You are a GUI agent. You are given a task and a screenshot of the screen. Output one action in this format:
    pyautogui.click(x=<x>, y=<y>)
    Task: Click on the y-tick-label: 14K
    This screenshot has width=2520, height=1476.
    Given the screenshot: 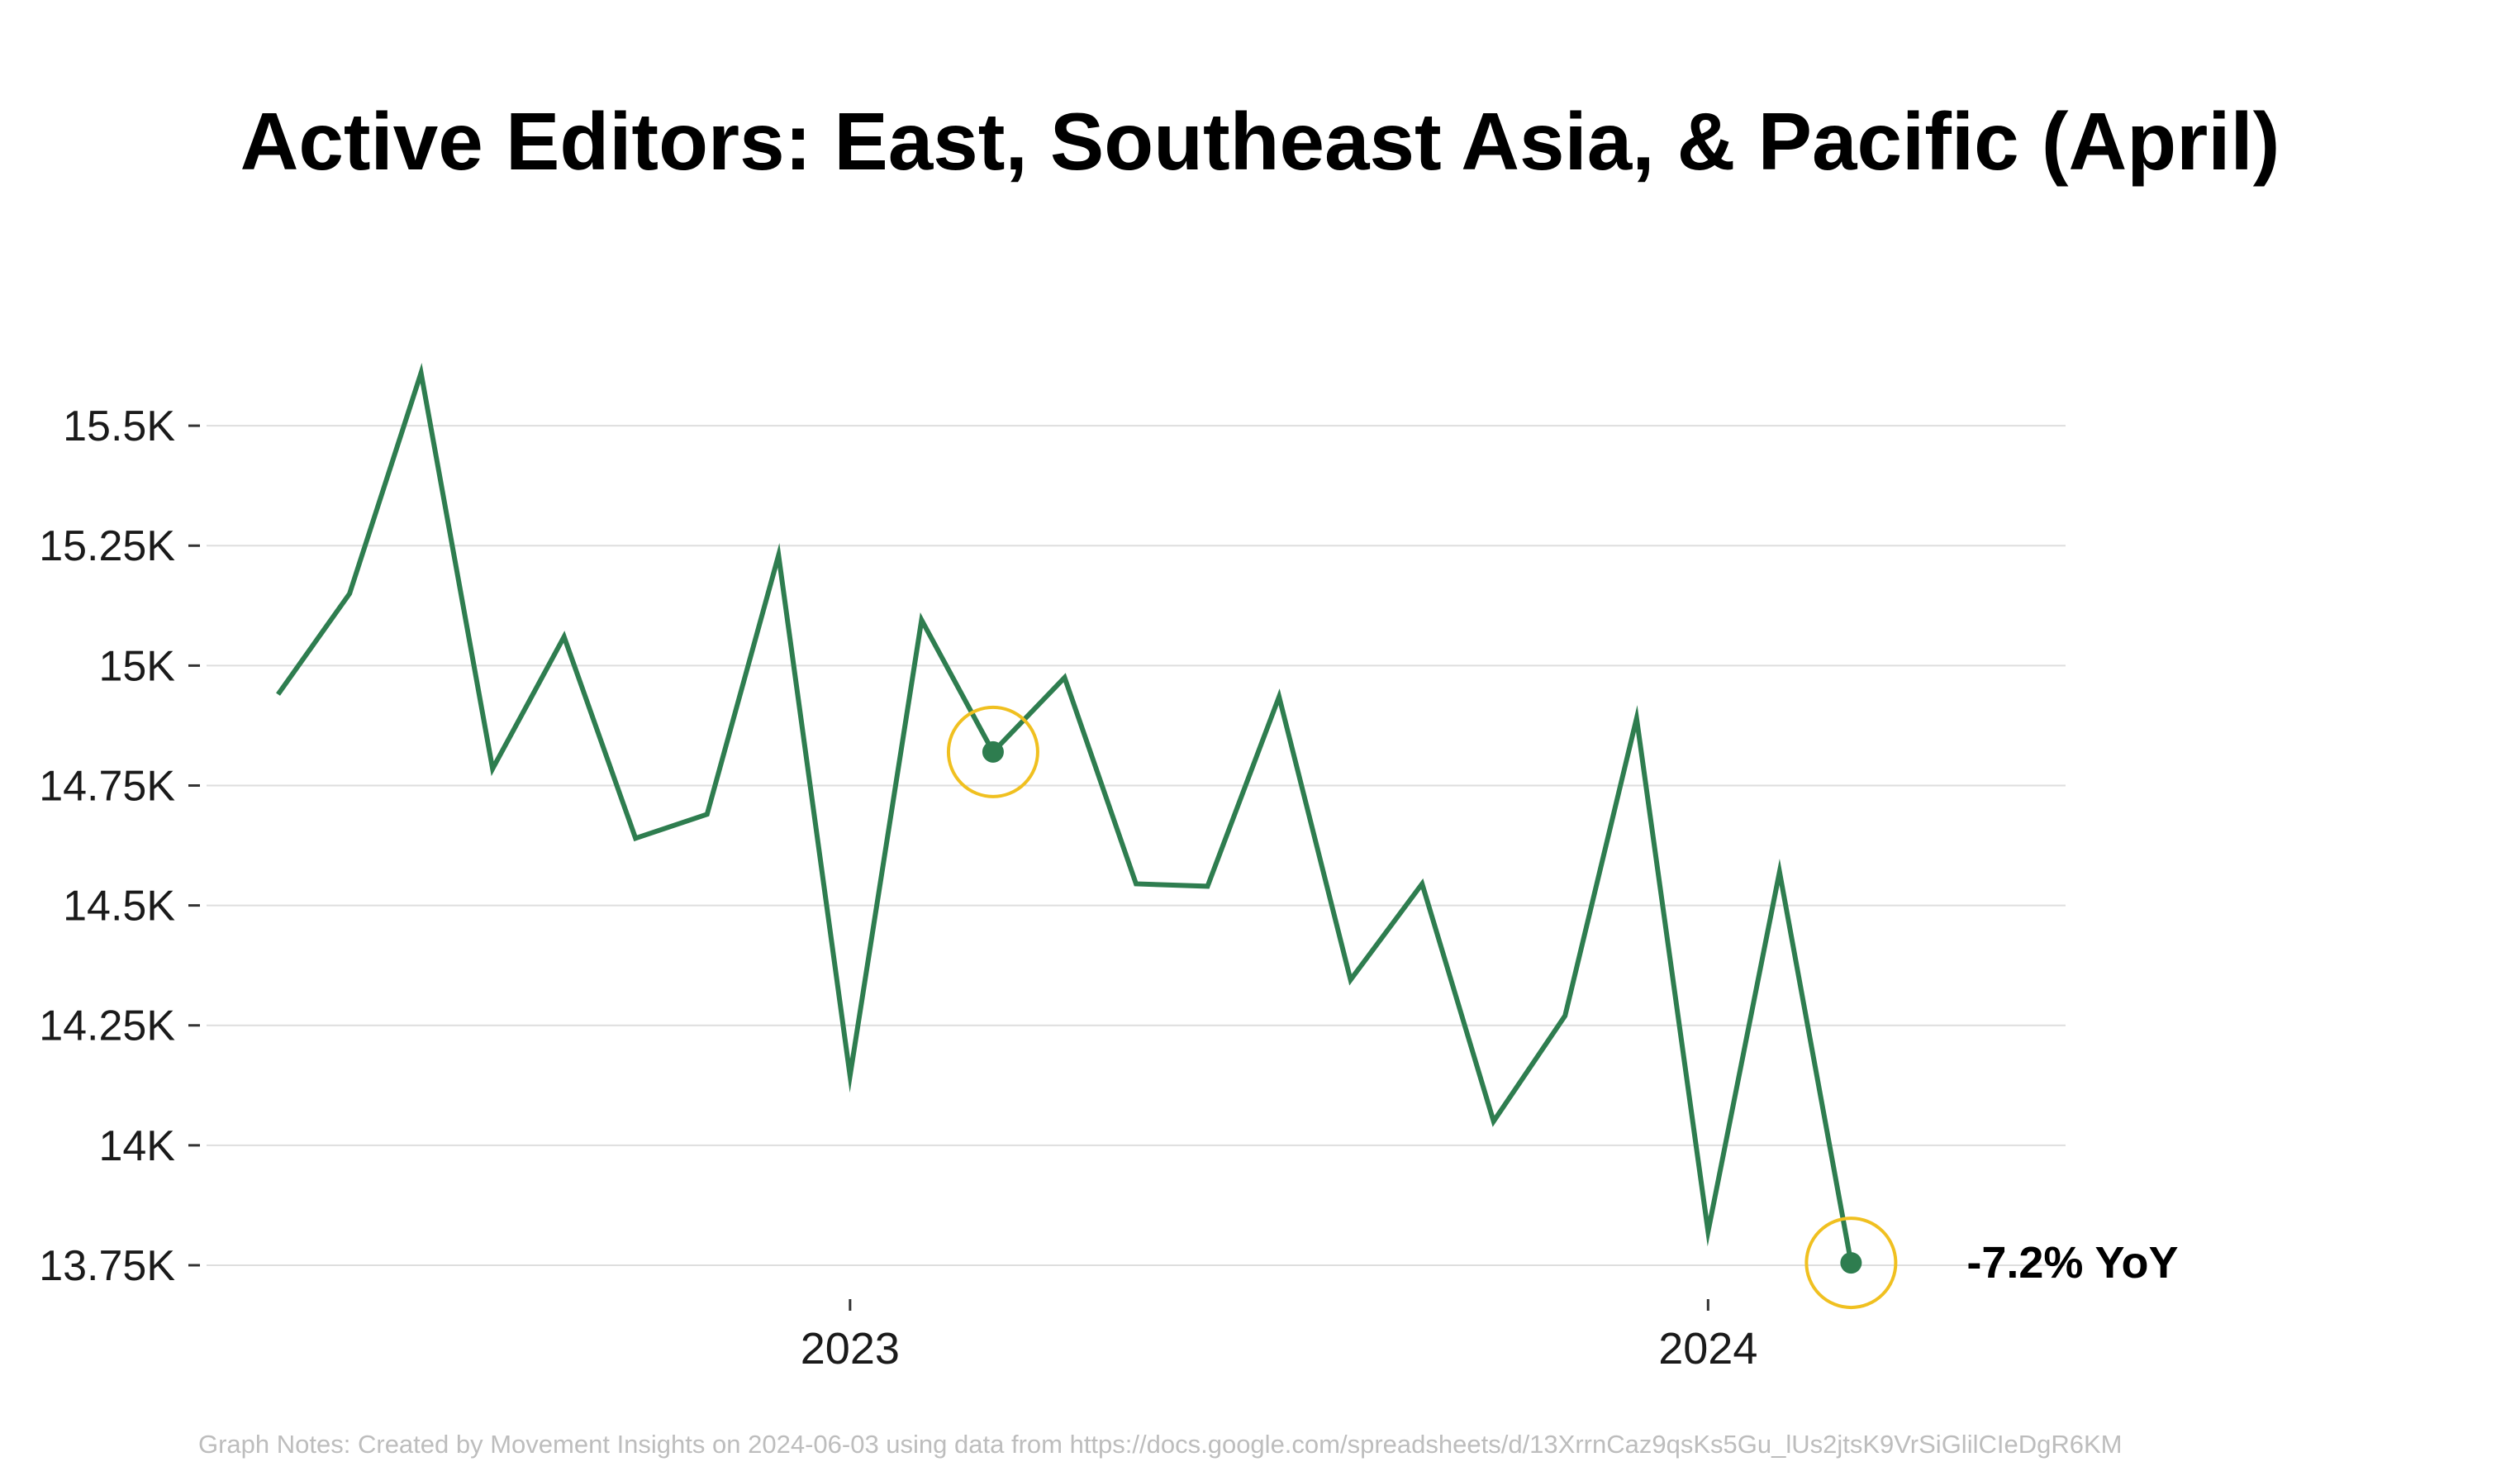 What is the action you would take?
    pyautogui.click(x=136, y=1146)
    